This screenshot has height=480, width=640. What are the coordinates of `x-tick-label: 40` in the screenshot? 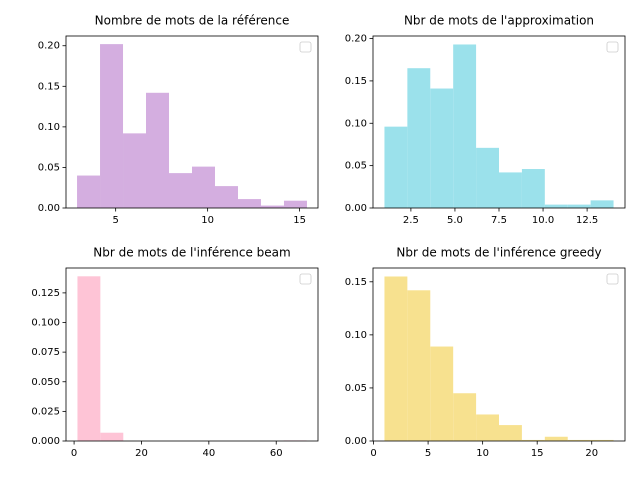 It's located at (208, 453).